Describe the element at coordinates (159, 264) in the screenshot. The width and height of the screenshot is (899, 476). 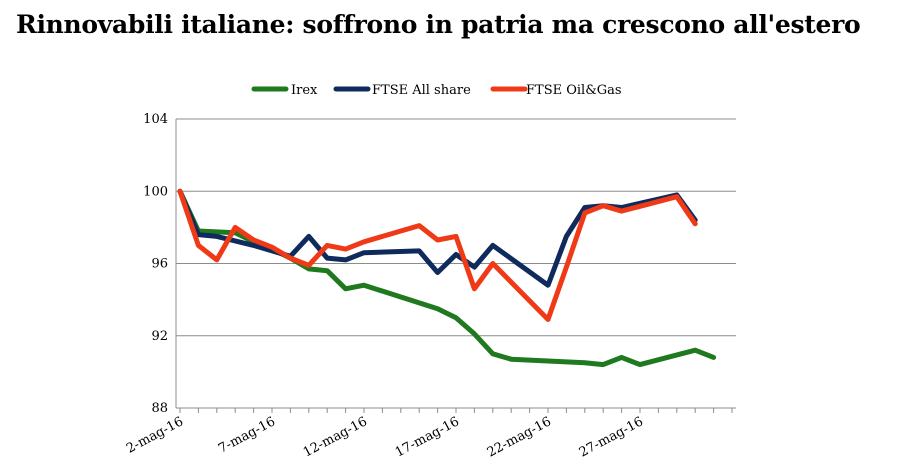
I see `y-tick-label: 96` at that location.